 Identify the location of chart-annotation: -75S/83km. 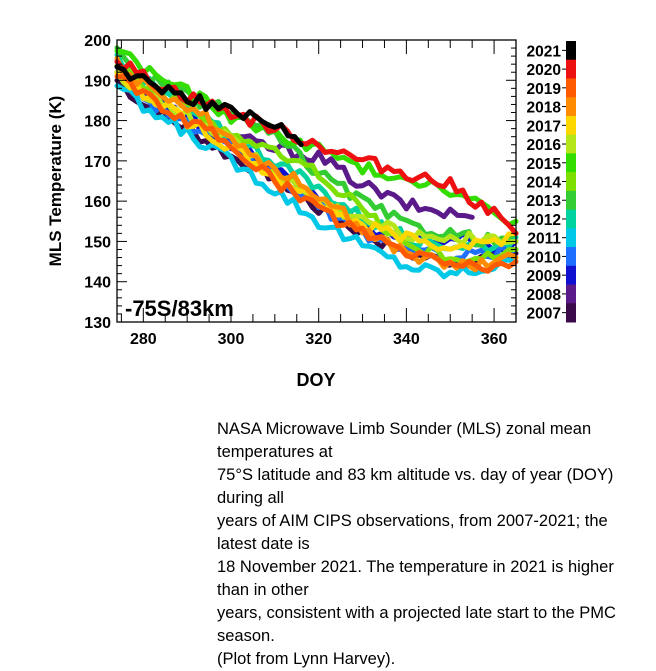
(179, 308).